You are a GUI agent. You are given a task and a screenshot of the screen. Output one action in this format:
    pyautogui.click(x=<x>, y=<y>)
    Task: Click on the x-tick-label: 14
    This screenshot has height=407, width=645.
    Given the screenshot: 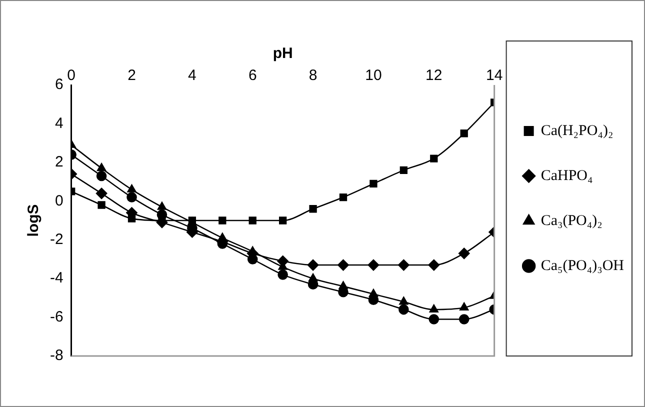 What is the action you would take?
    pyautogui.click(x=494, y=75)
    